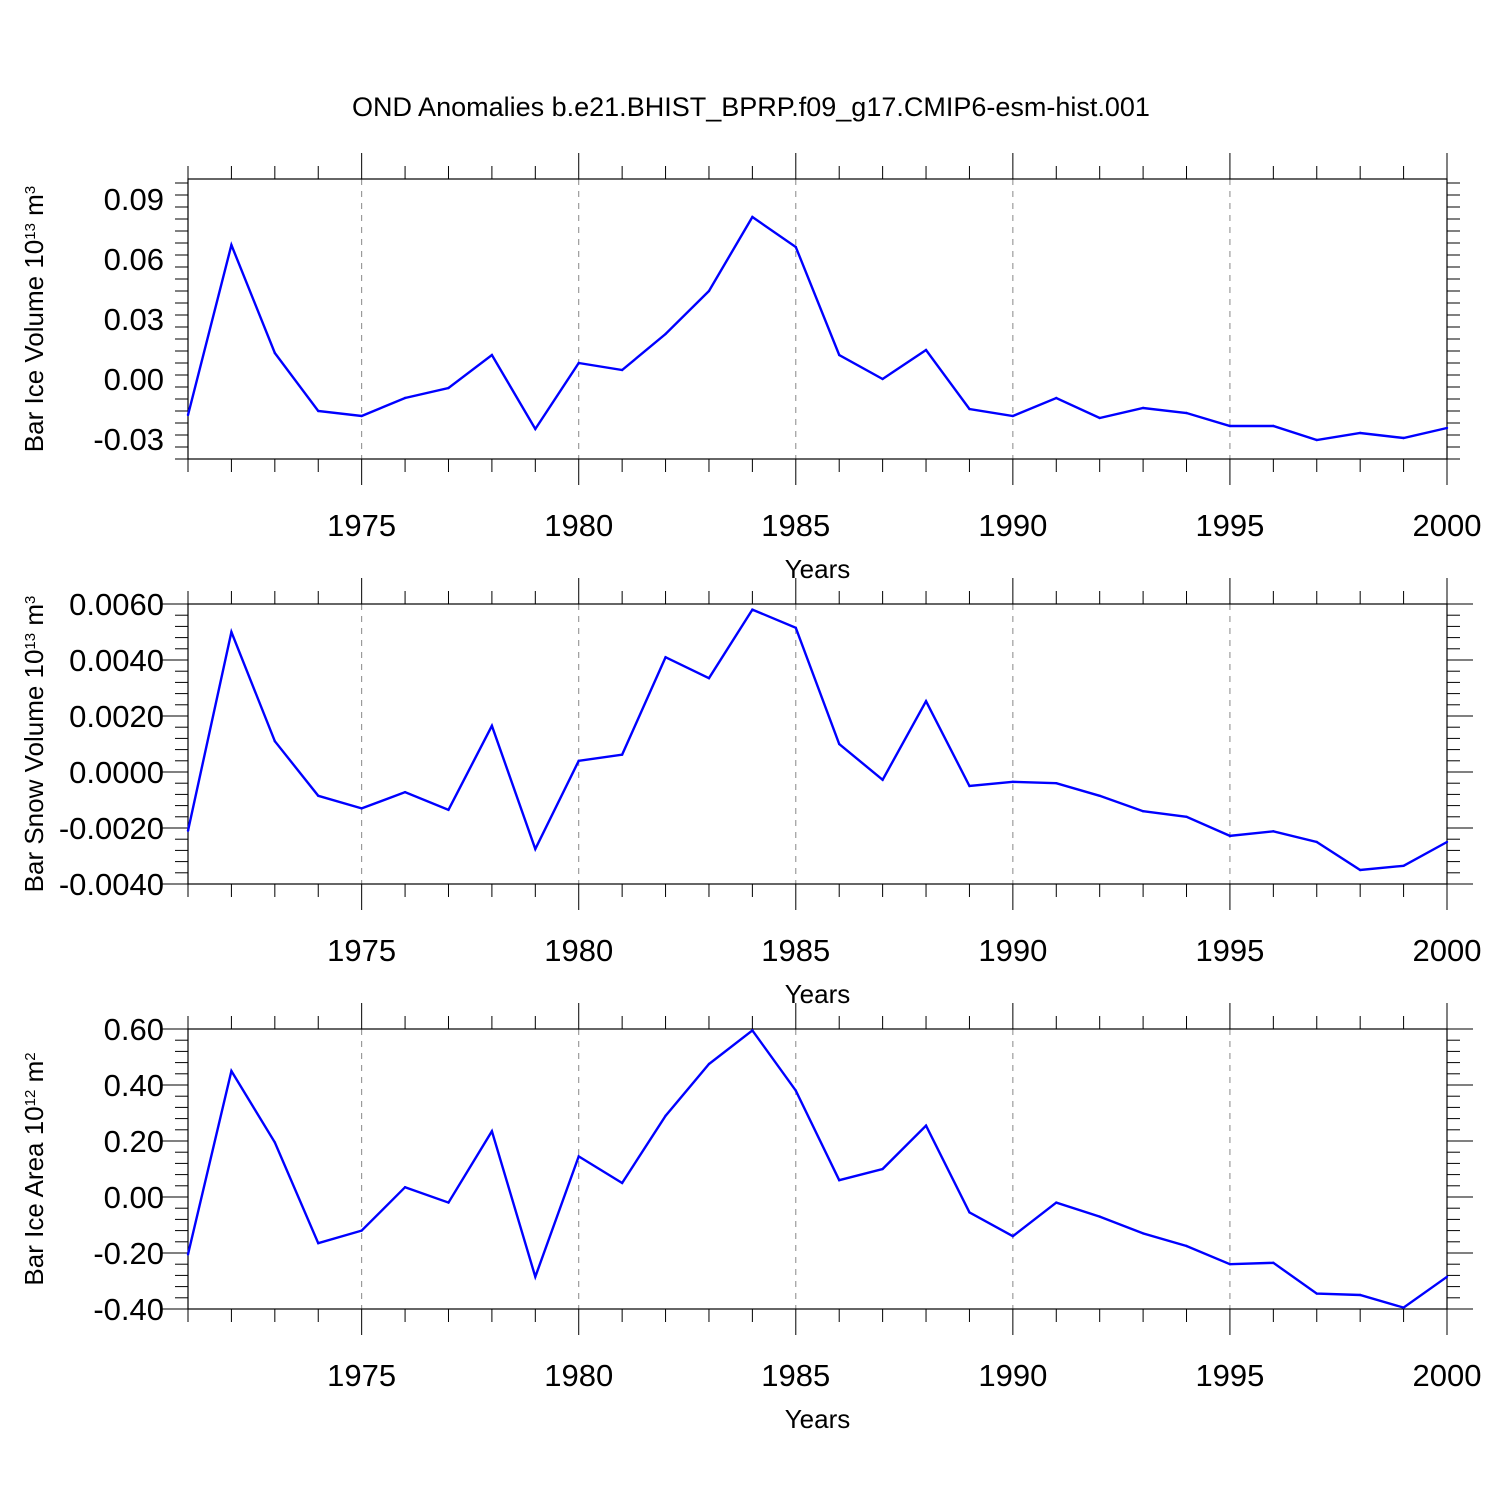 The width and height of the screenshot is (1500, 1500). I want to click on y-tick-label: 0.06, so click(134, 259).